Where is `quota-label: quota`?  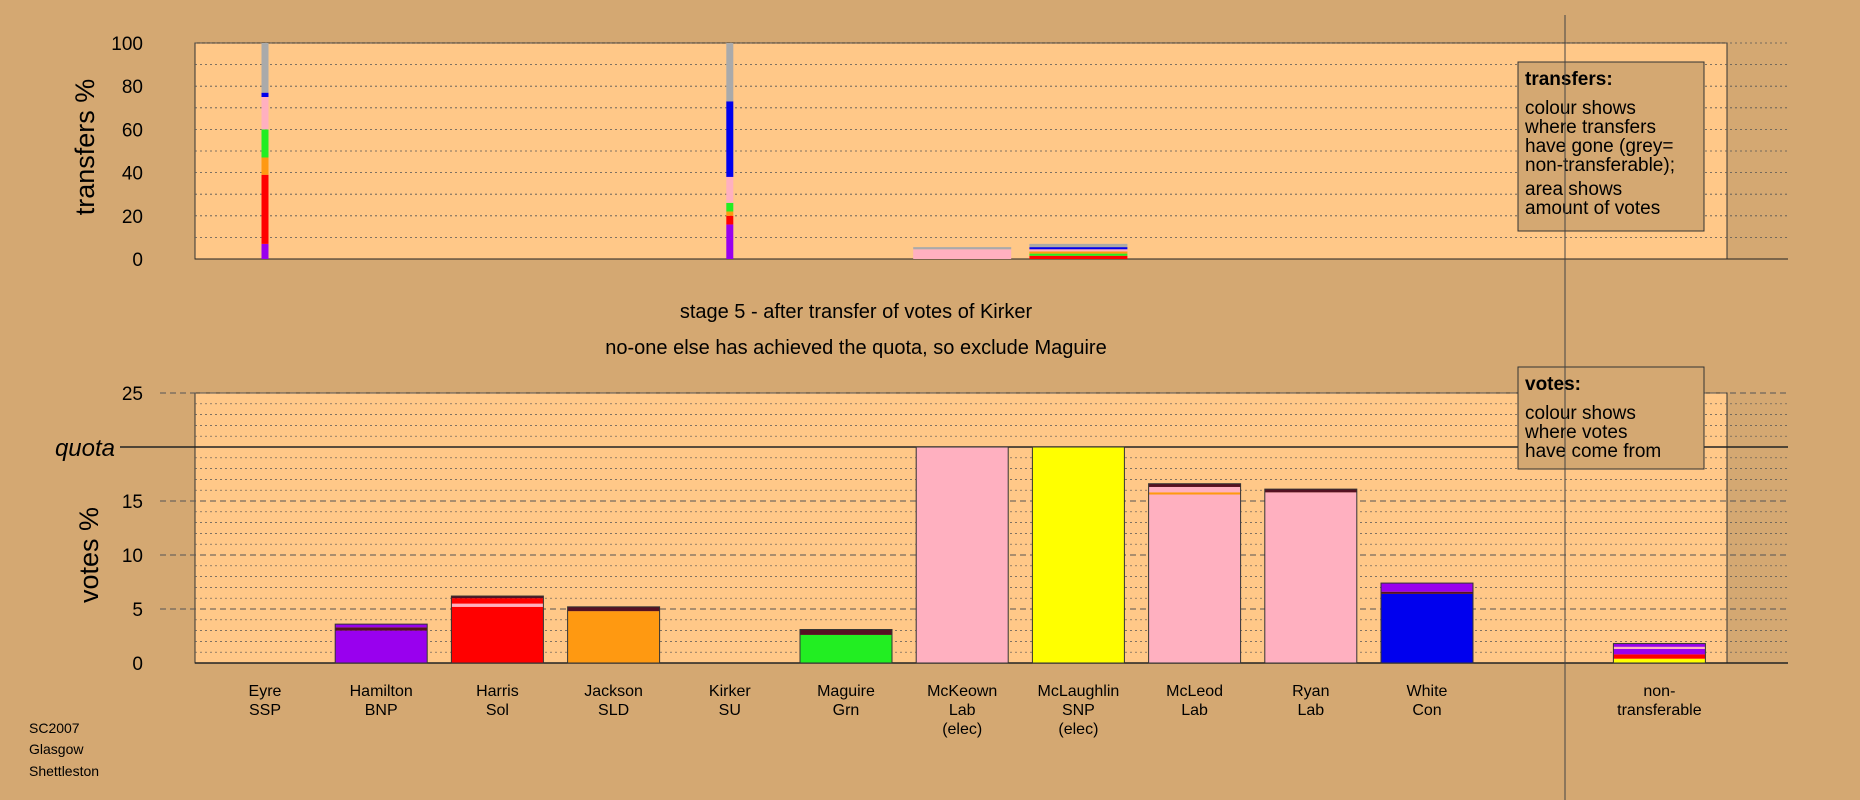
quota-label: quota is located at coordinates (85, 448).